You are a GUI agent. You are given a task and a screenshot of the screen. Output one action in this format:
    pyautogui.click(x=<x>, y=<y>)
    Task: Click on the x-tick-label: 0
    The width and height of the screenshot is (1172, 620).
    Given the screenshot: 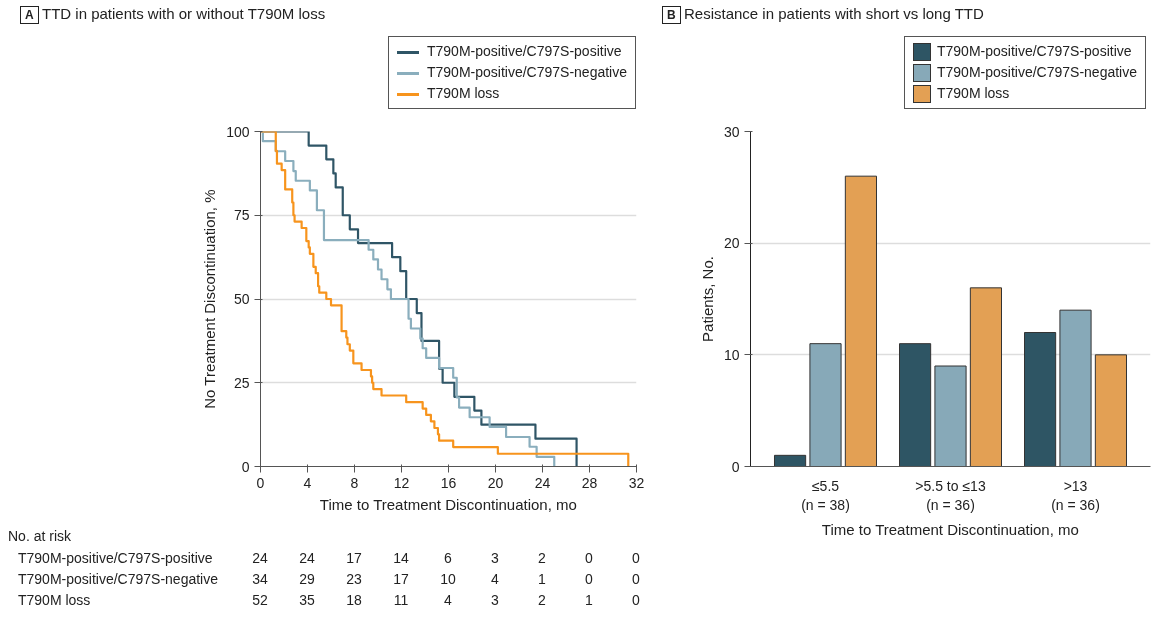 What is the action you would take?
    pyautogui.click(x=260, y=482)
    